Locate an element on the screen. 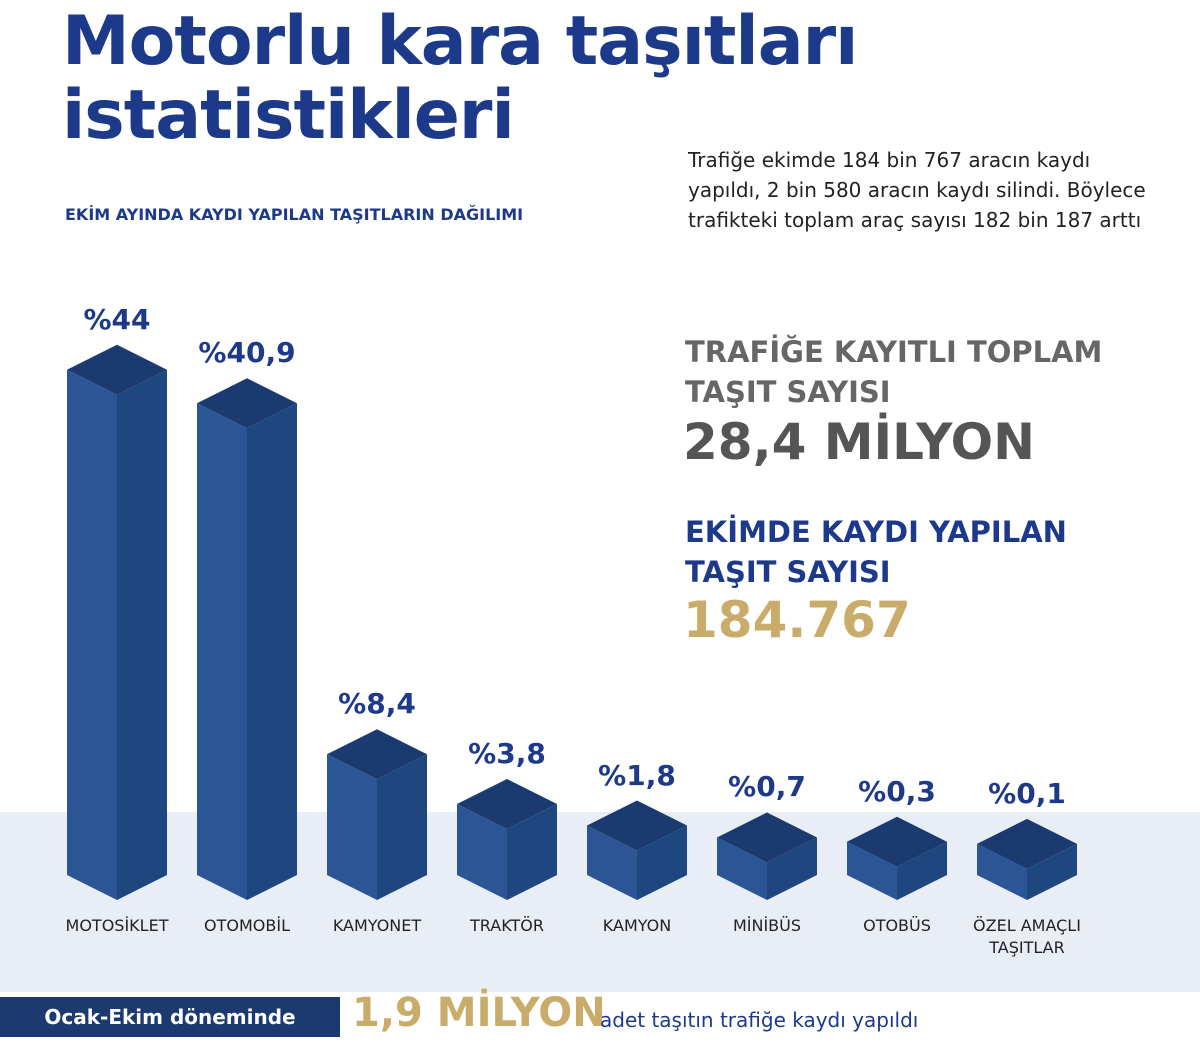 The width and height of the screenshot is (1200, 1050). category-label: TRAKTÖR is located at coordinates (507, 925).